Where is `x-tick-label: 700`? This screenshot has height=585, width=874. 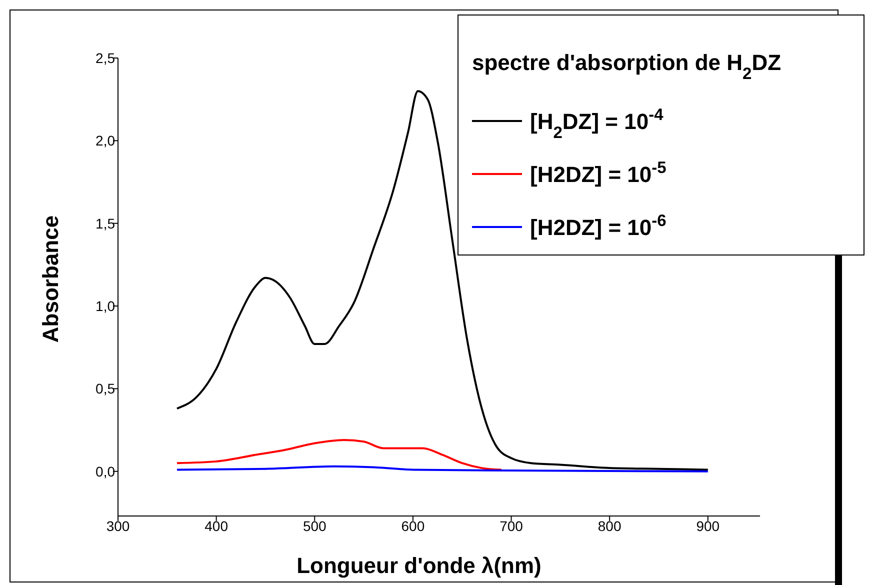
x-tick-label: 700 is located at coordinates (512, 526).